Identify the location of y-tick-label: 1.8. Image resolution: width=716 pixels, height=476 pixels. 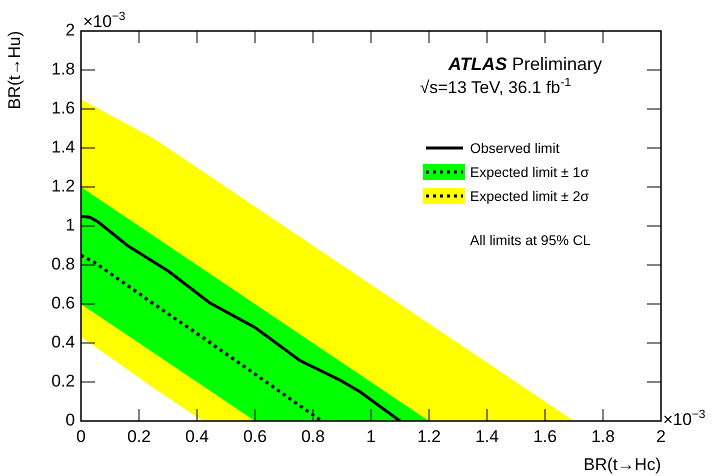
(63, 69).